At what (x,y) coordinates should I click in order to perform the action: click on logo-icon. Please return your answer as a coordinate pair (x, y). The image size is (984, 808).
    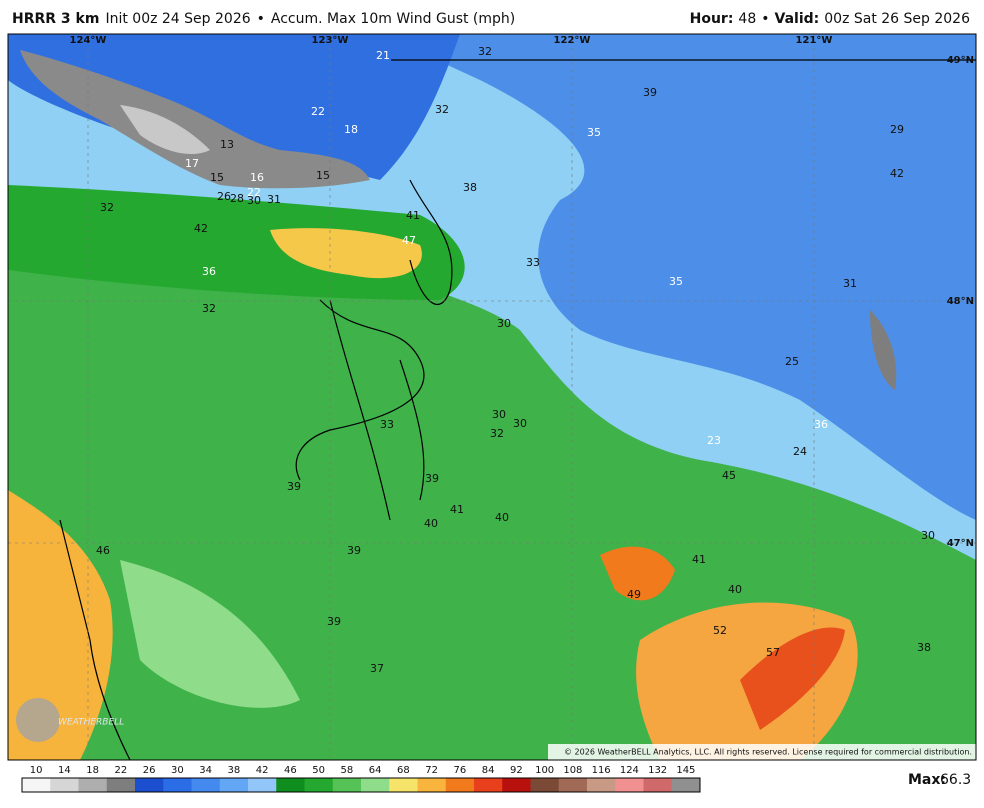
    Looking at the image, I should click on (38, 720).